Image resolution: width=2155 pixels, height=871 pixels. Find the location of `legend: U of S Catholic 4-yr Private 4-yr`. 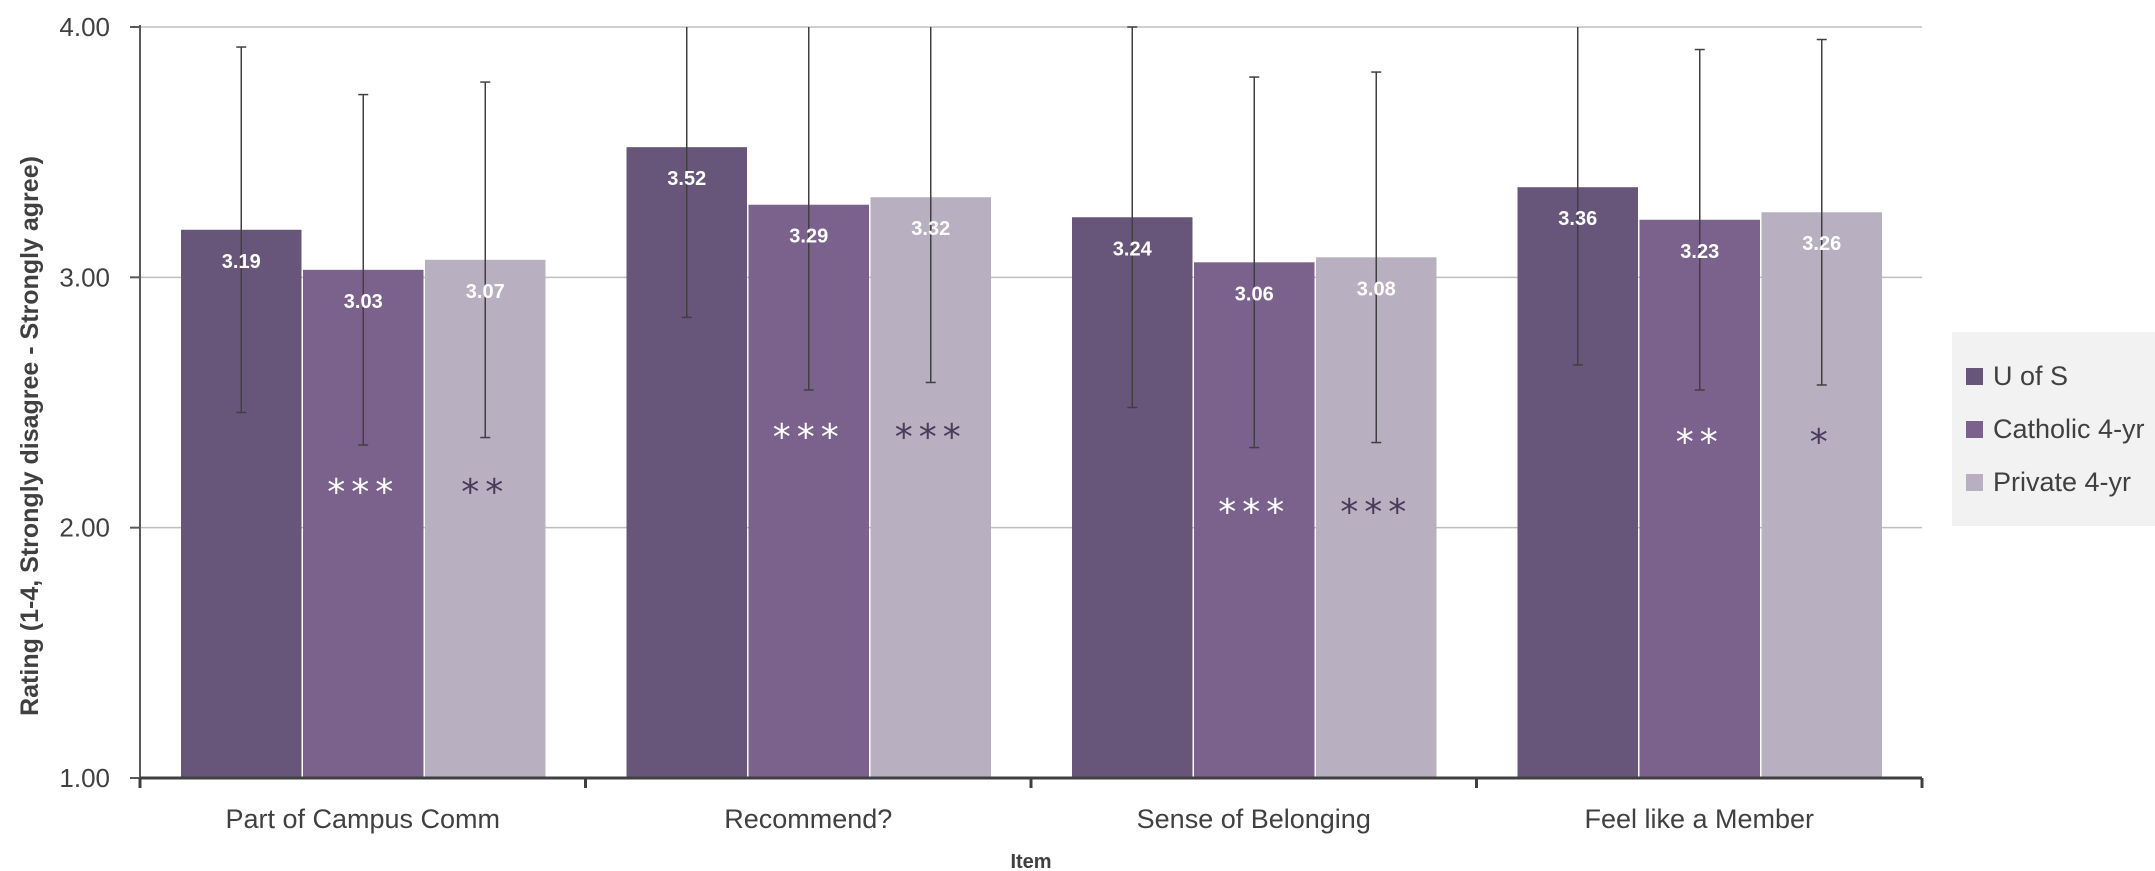

legend: U of S Catholic 4-yr Private 4-yr is located at coordinates (2053, 429).